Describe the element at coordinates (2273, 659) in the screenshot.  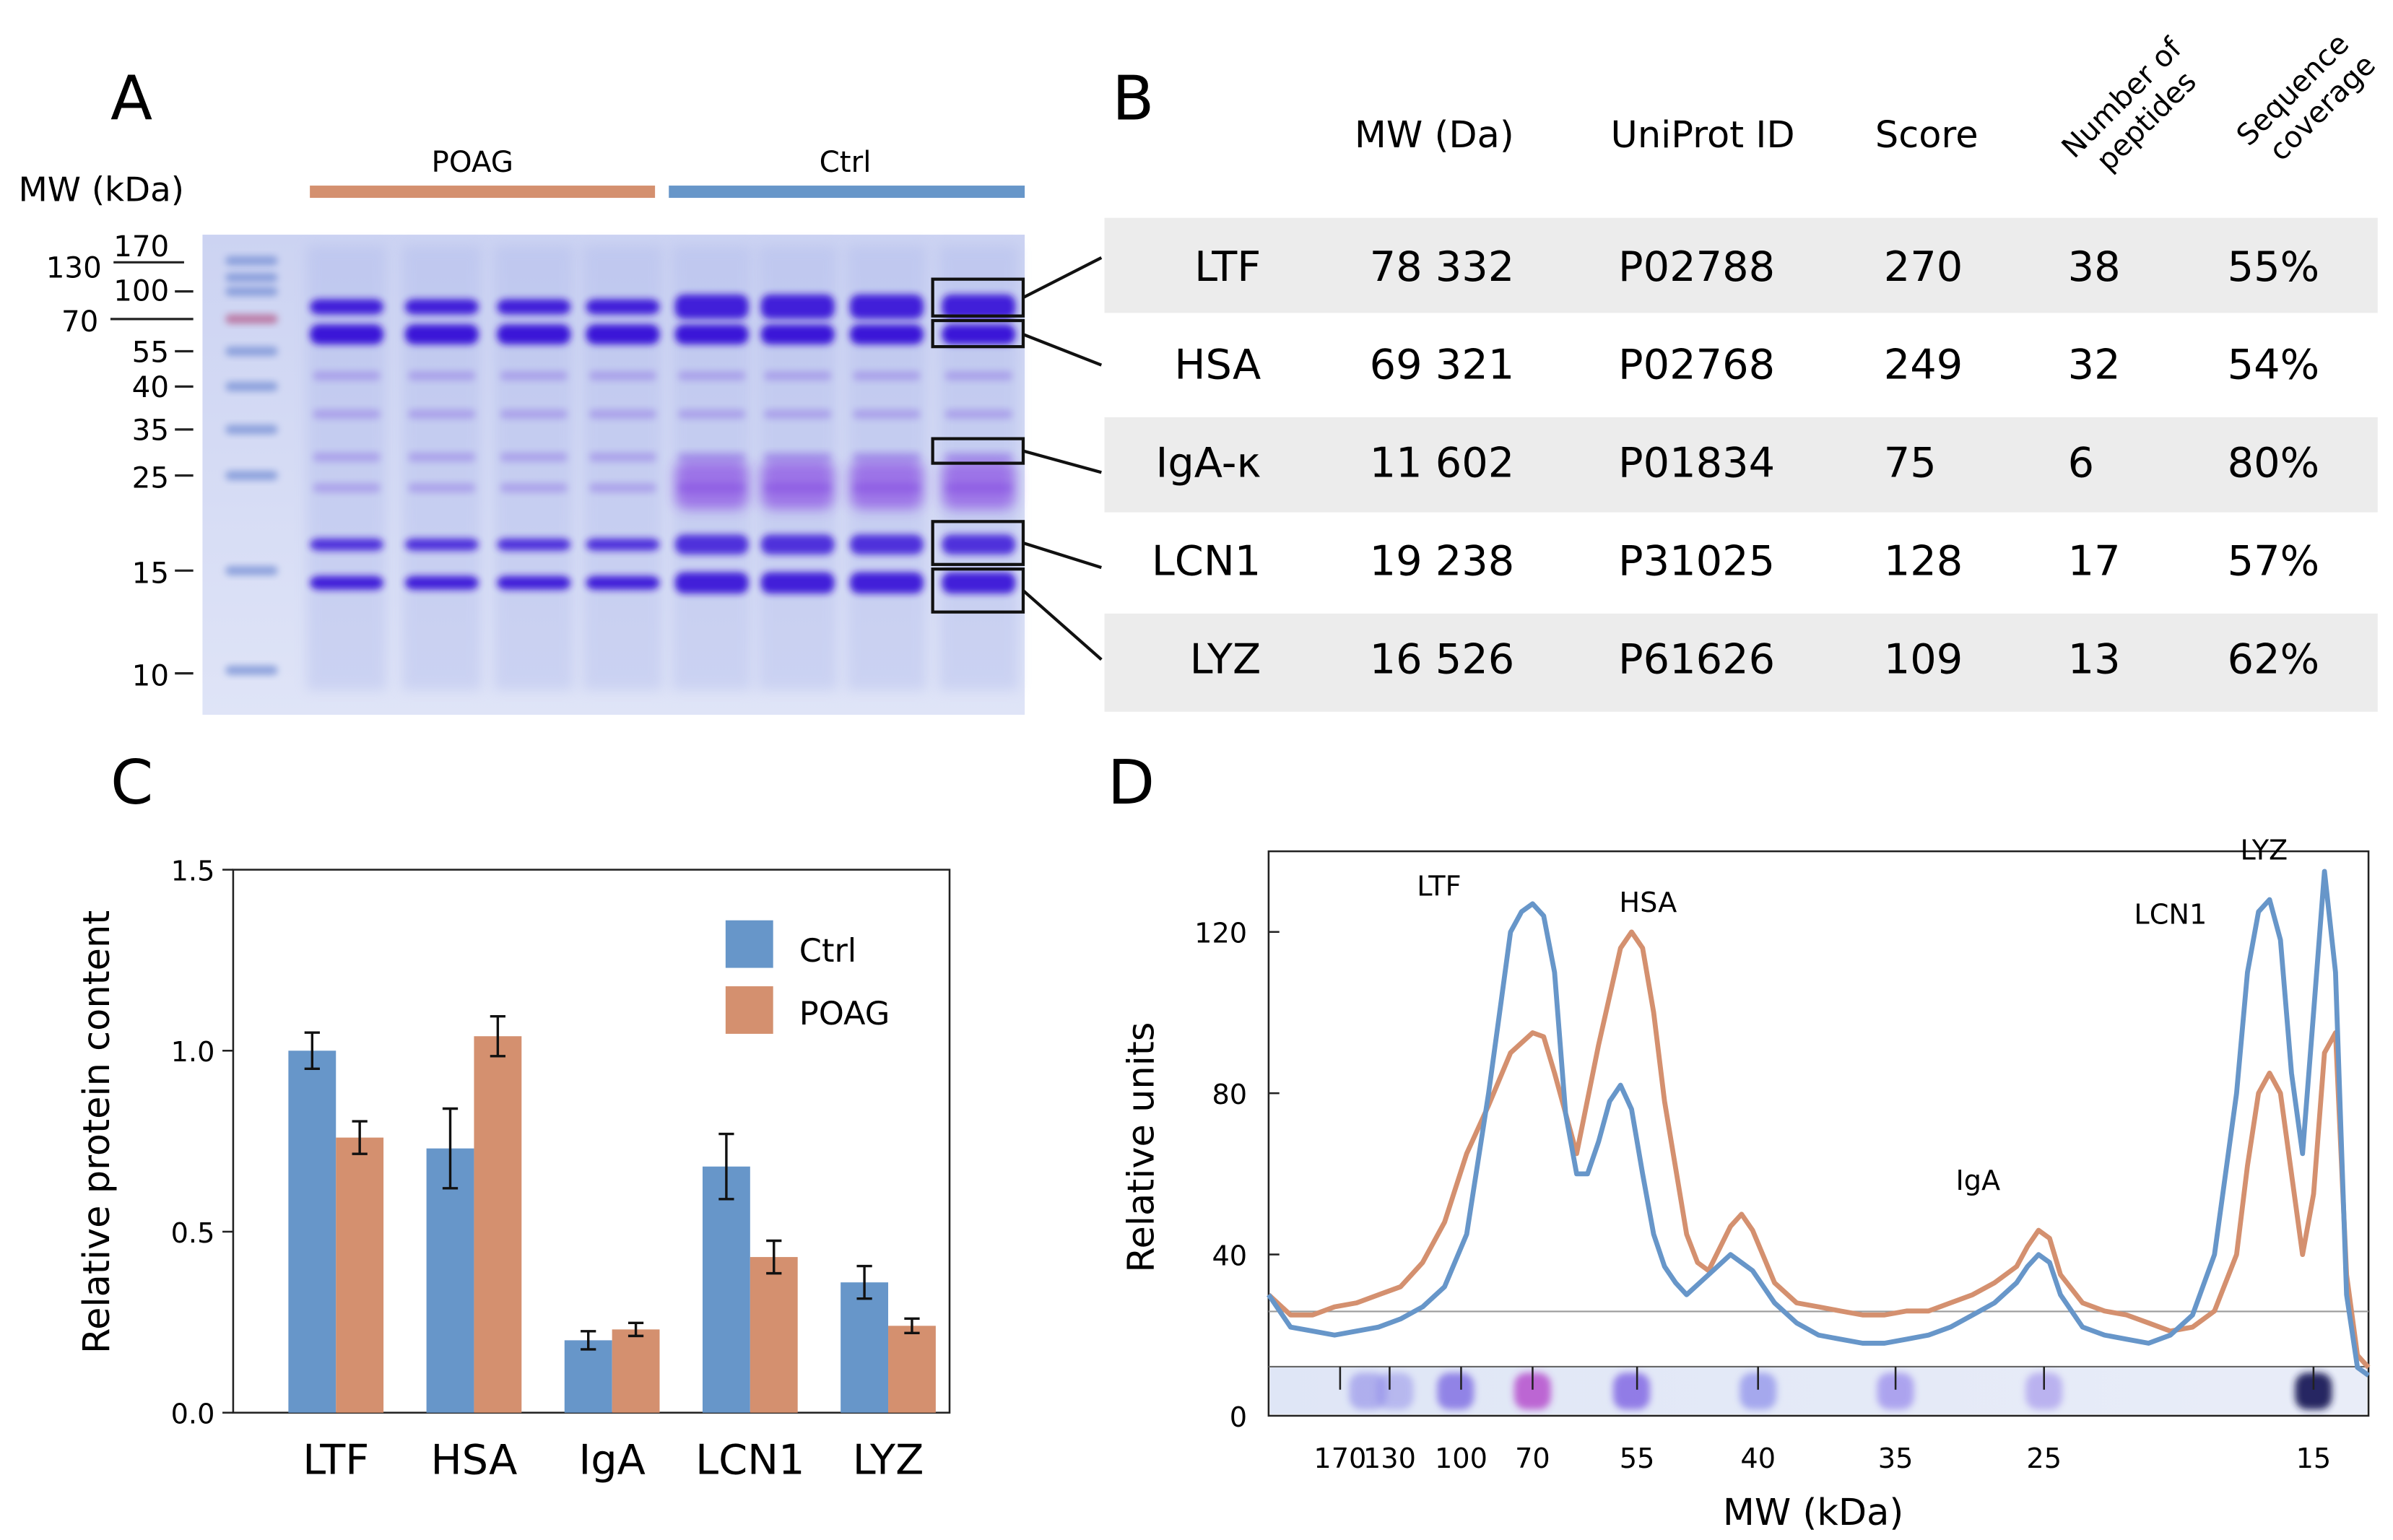
I see `table-cell-coverage: 62%` at that location.